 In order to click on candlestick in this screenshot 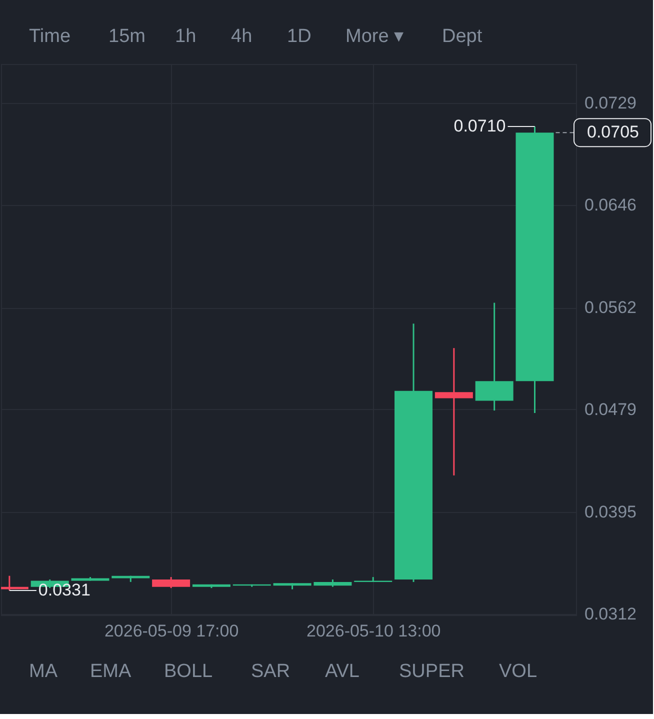, I will do `click(453, 411)`.